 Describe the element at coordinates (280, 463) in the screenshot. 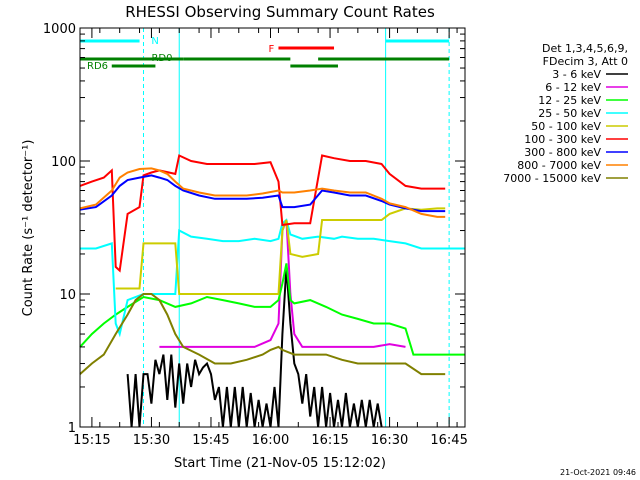

I see `x-axis-label: Start Time (21-Nov-05 15:12:02)` at that location.